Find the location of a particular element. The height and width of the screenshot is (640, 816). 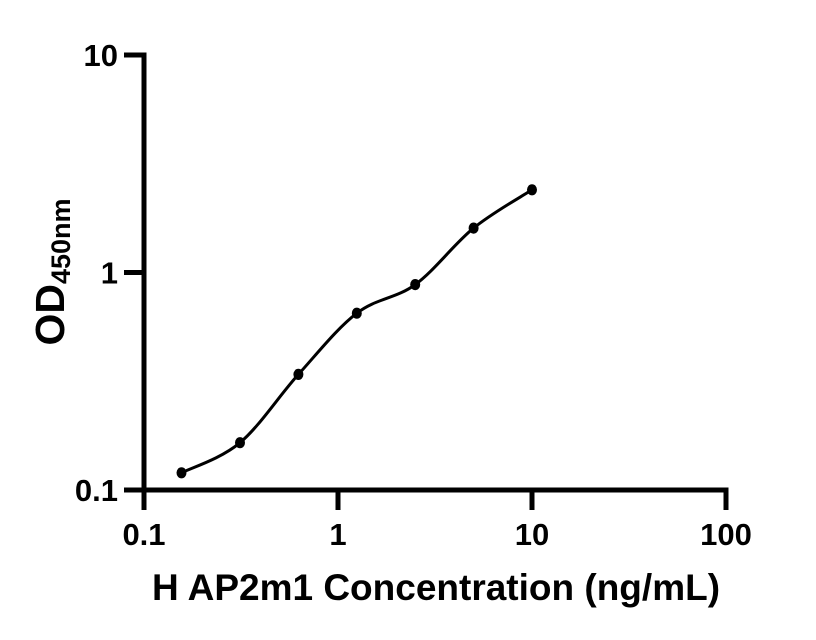

y-axis-title: OD450nm is located at coordinates (51, 271).